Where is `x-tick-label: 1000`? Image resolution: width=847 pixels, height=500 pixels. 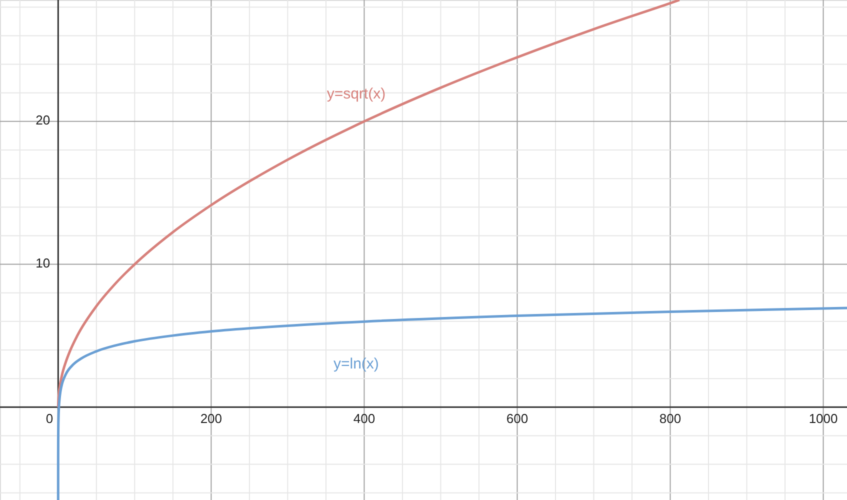
x-tick-label: 1000 is located at coordinates (823, 418).